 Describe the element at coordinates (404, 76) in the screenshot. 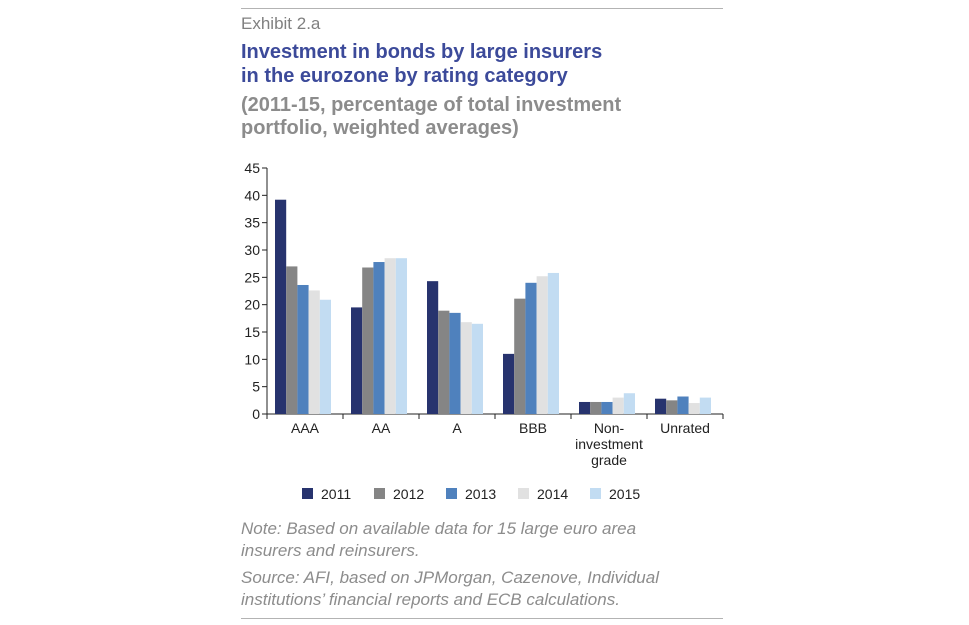

I see `chart-title-line-2: in the eurozone by rating category` at that location.